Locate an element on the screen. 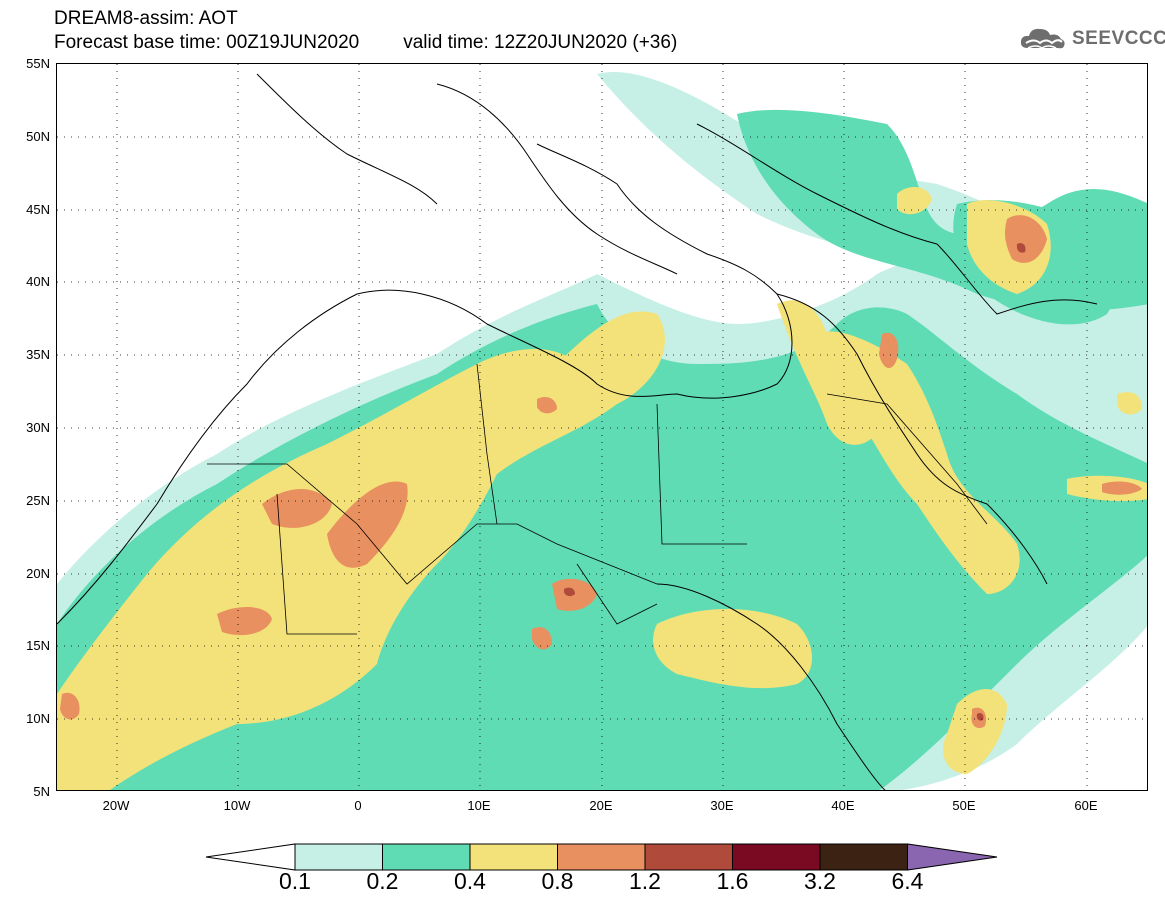  lon-label: 60E is located at coordinates (1086, 805).